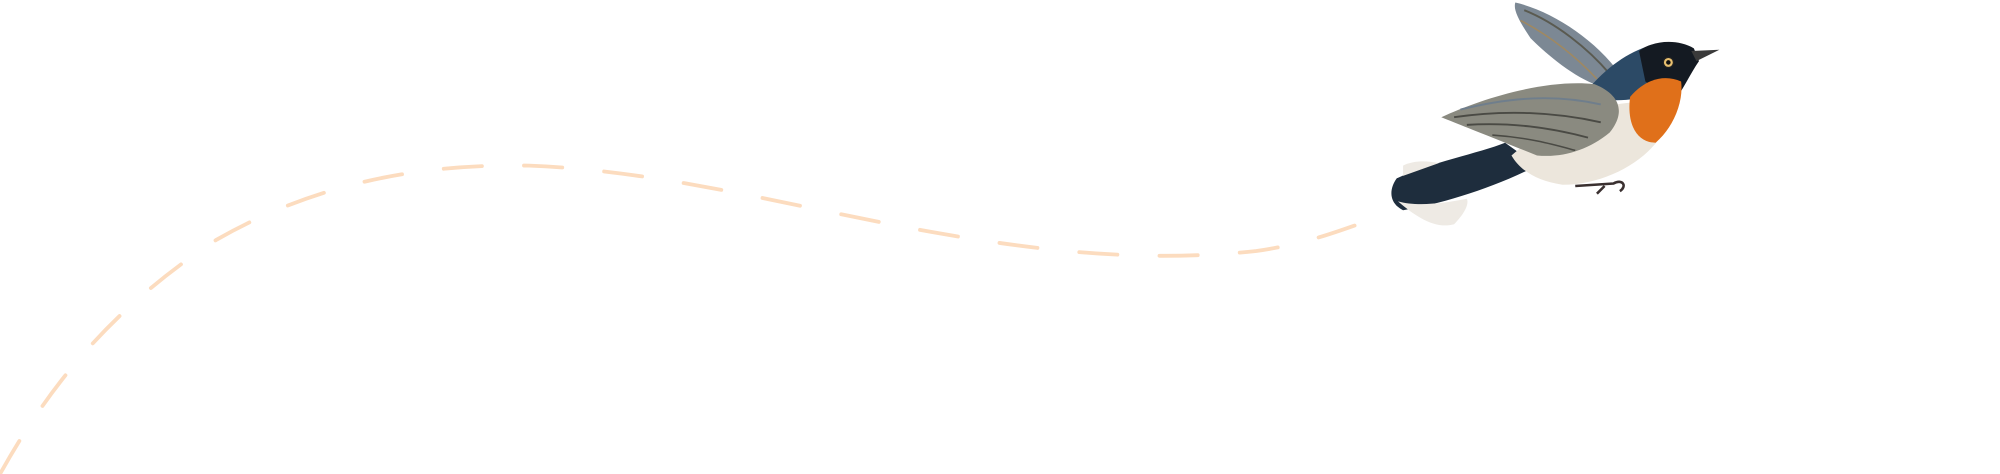 This screenshot has width=2000, height=474. I want to click on bird-illustration, so click(1555, 114).